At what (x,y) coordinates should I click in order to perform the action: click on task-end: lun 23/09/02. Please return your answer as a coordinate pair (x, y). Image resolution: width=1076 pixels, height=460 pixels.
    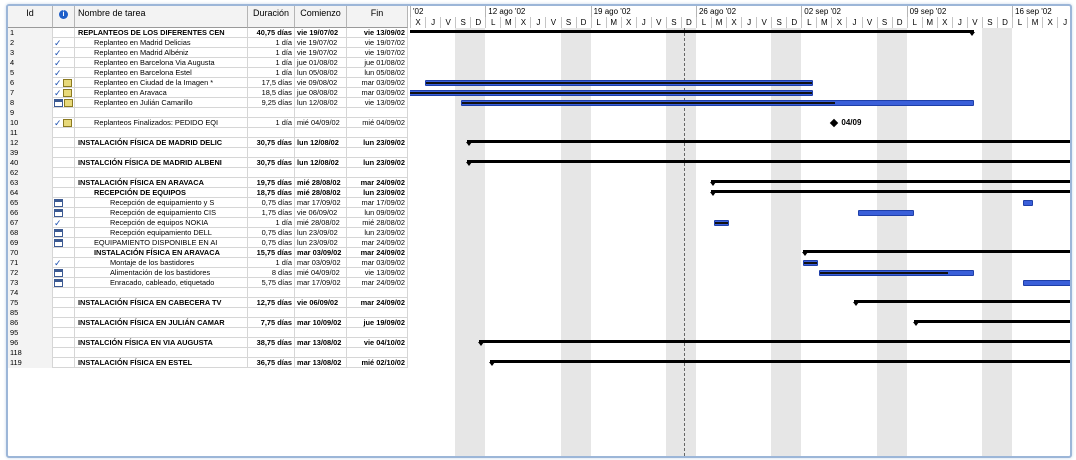
    Looking at the image, I should click on (377, 193).